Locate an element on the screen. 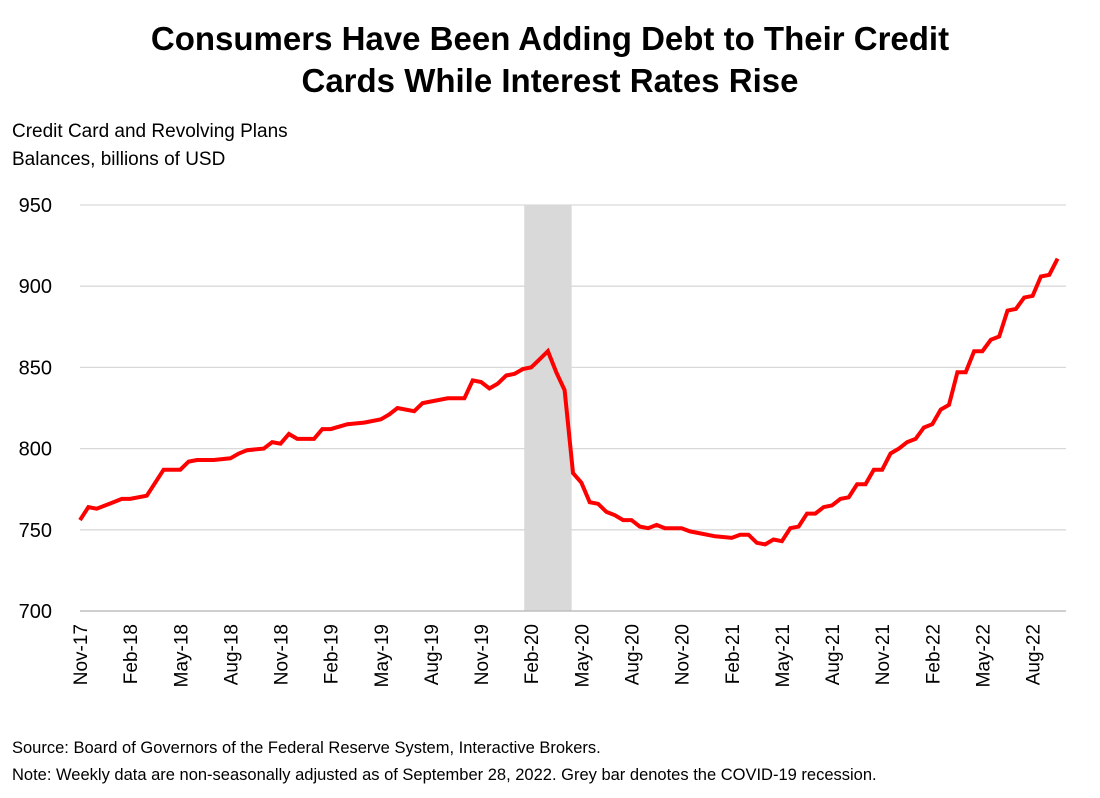  x-tick-may-20: May-20 is located at coordinates (582, 655).